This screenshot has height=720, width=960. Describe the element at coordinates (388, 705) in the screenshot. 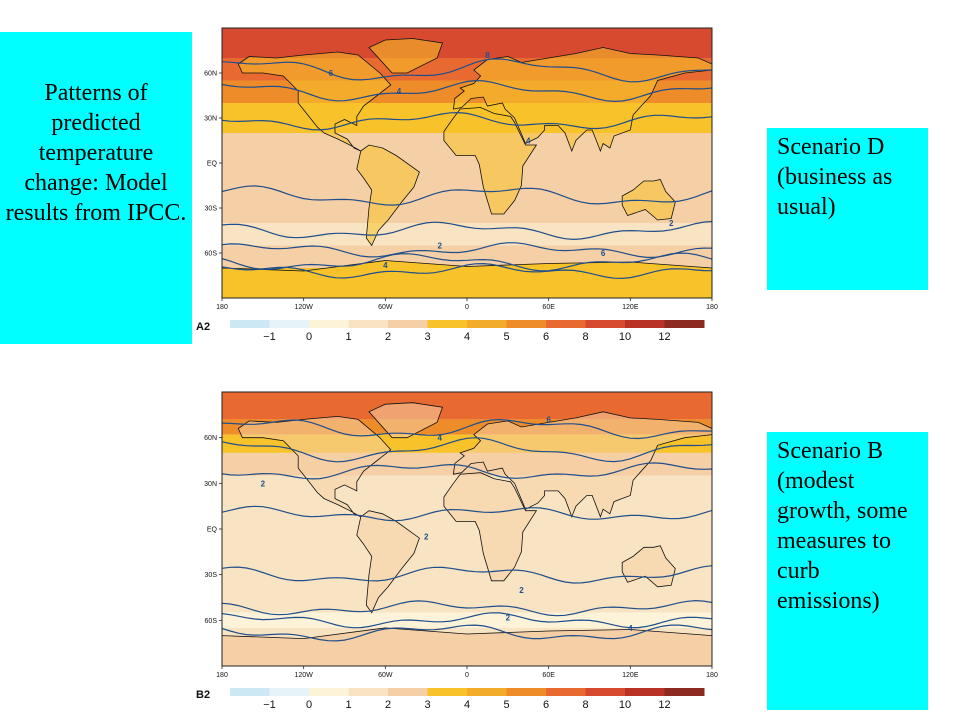

I see `colorbar-tick-label: 2` at that location.